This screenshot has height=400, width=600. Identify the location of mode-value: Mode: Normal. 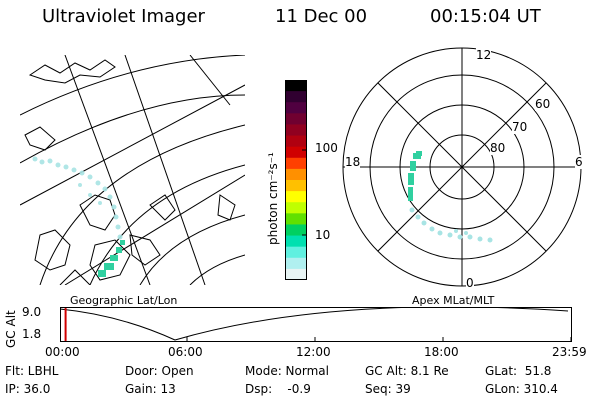
(287, 371).